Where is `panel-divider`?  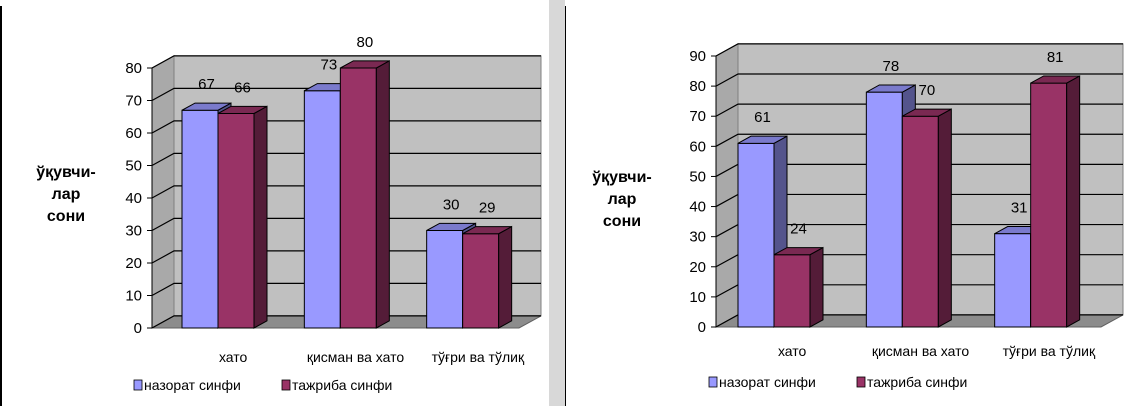
panel-divider is located at coordinates (557, 203).